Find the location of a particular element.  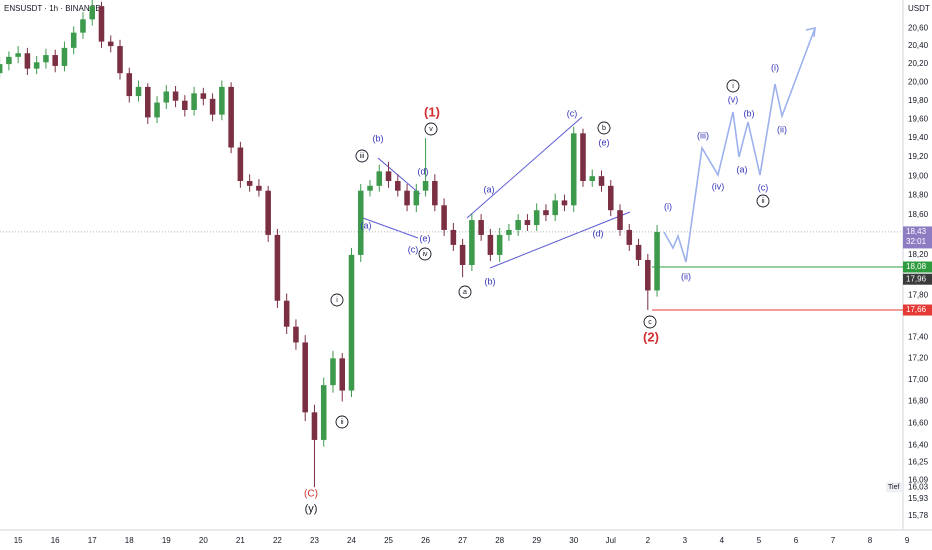

y-tick-label: 20,20 is located at coordinates (918, 63).